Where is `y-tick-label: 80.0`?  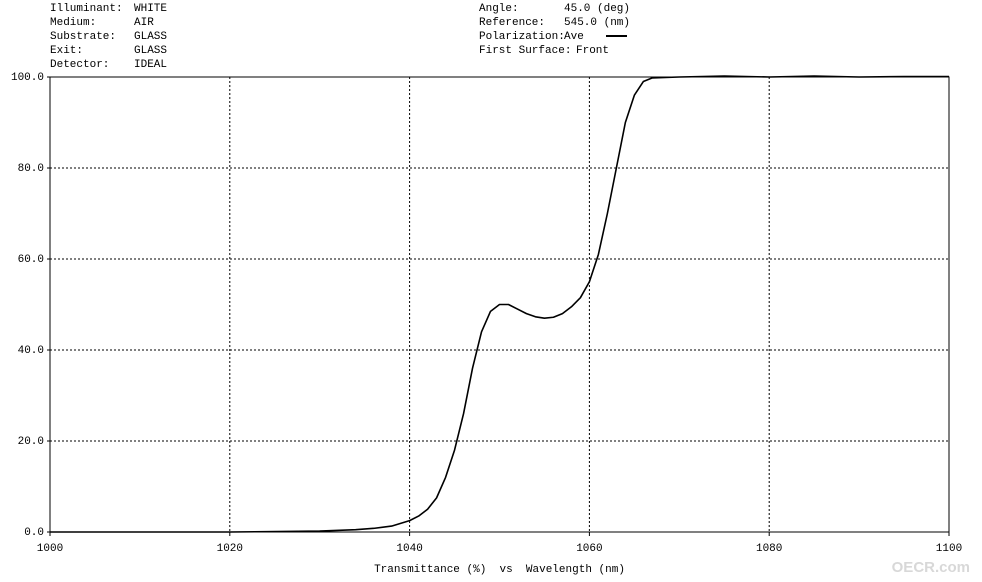 y-tick-label: 80.0 is located at coordinates (31, 169).